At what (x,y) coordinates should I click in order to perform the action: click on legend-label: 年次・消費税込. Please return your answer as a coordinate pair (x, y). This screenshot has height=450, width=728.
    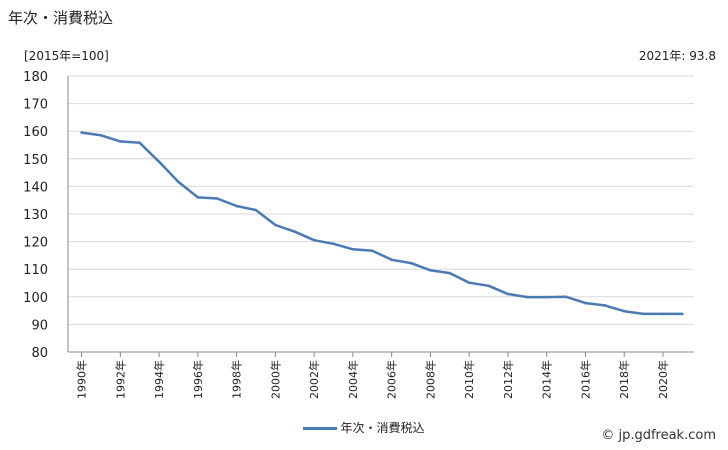
    Looking at the image, I should click on (382, 428).